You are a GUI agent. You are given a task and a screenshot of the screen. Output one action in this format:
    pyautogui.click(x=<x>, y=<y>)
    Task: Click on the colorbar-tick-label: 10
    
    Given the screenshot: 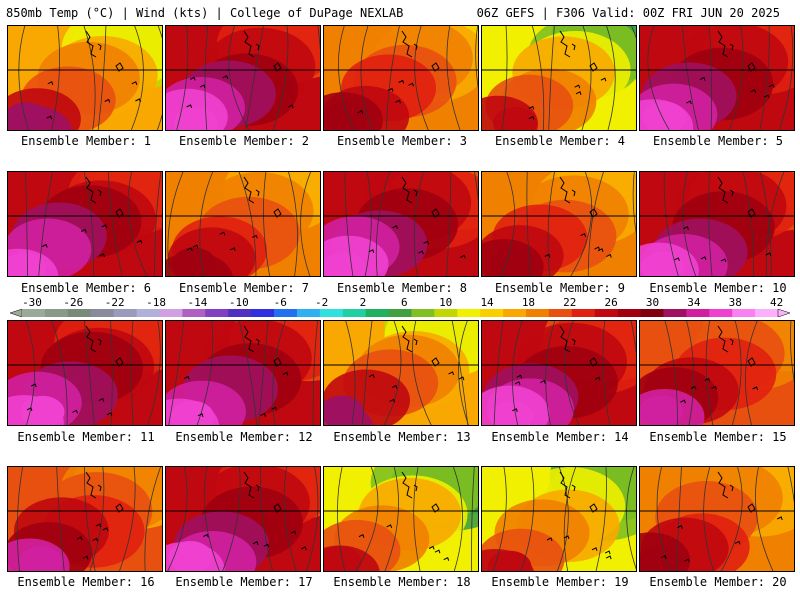 What is the action you would take?
    pyautogui.click(x=446, y=302)
    